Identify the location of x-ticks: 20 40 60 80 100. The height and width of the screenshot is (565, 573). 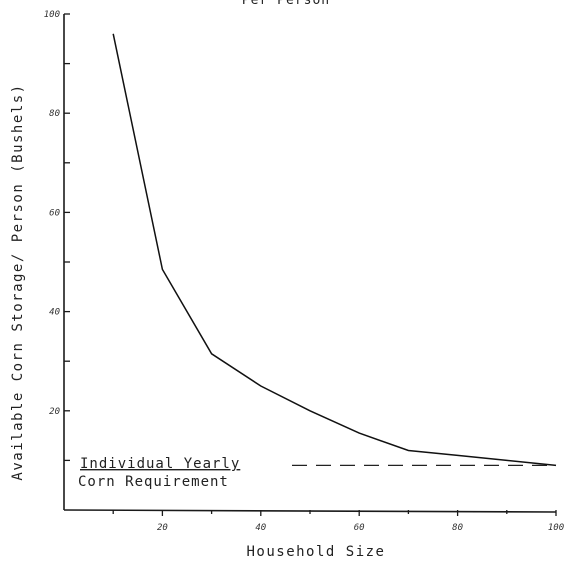
(338, 521).